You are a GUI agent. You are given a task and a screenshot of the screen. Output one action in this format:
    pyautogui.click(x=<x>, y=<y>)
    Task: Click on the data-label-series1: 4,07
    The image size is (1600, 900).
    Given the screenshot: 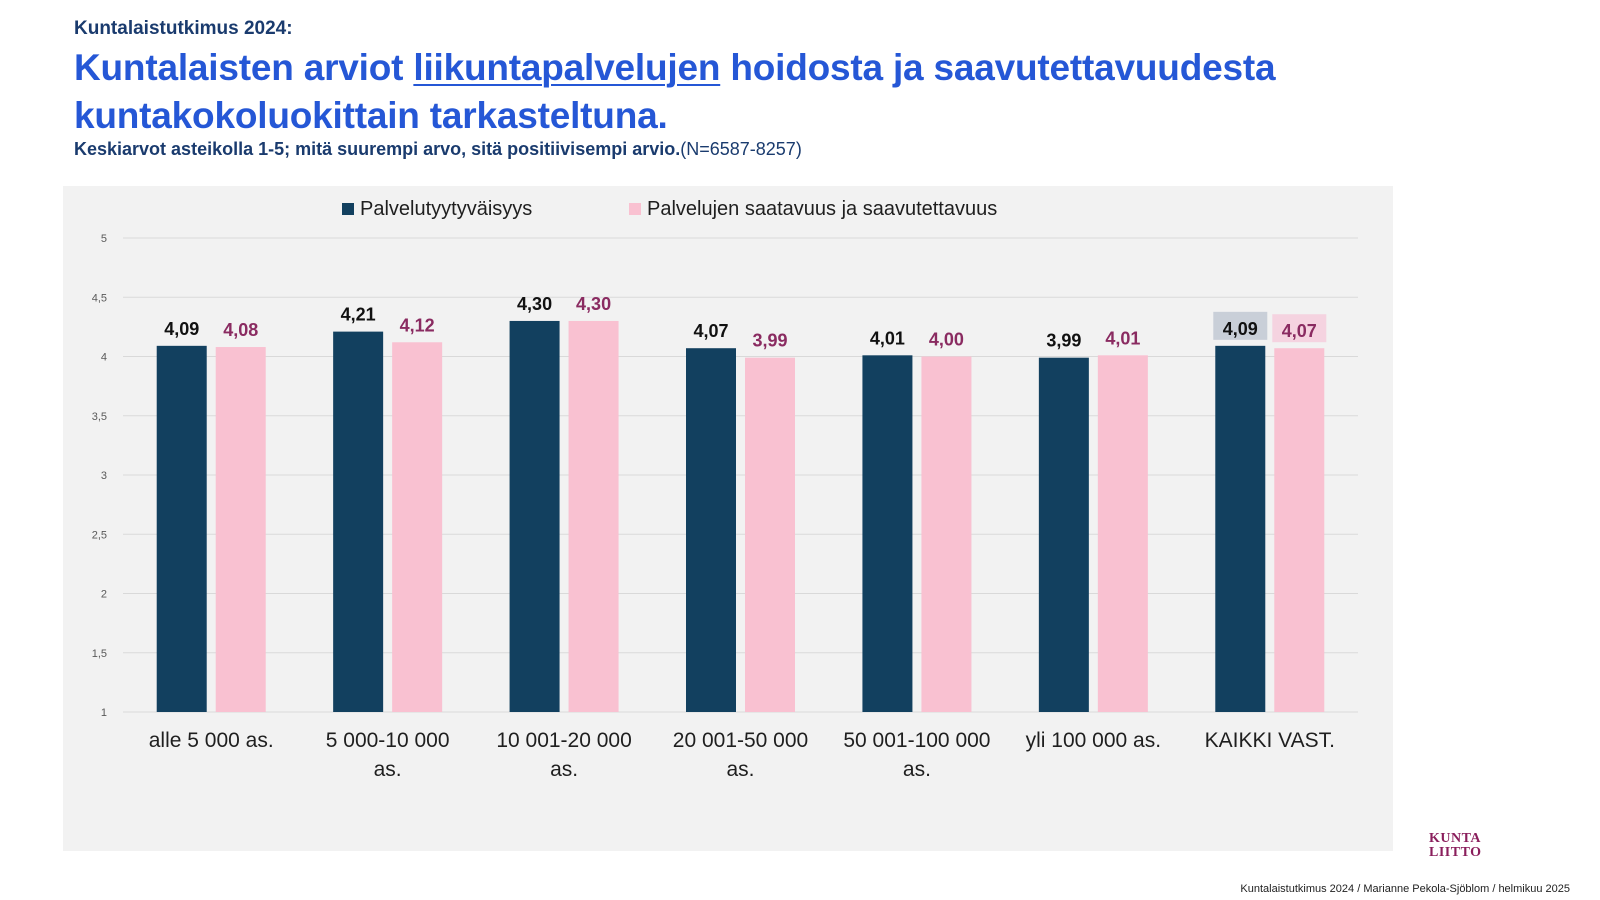 What is the action you would take?
    pyautogui.click(x=710, y=331)
    